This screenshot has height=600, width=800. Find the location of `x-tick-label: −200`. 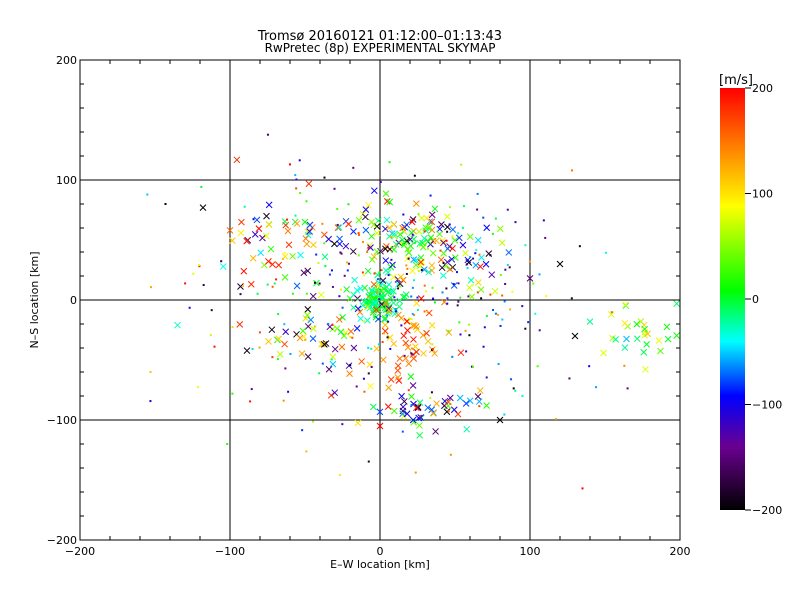

x-tick-label: −200 is located at coordinates (80, 551).